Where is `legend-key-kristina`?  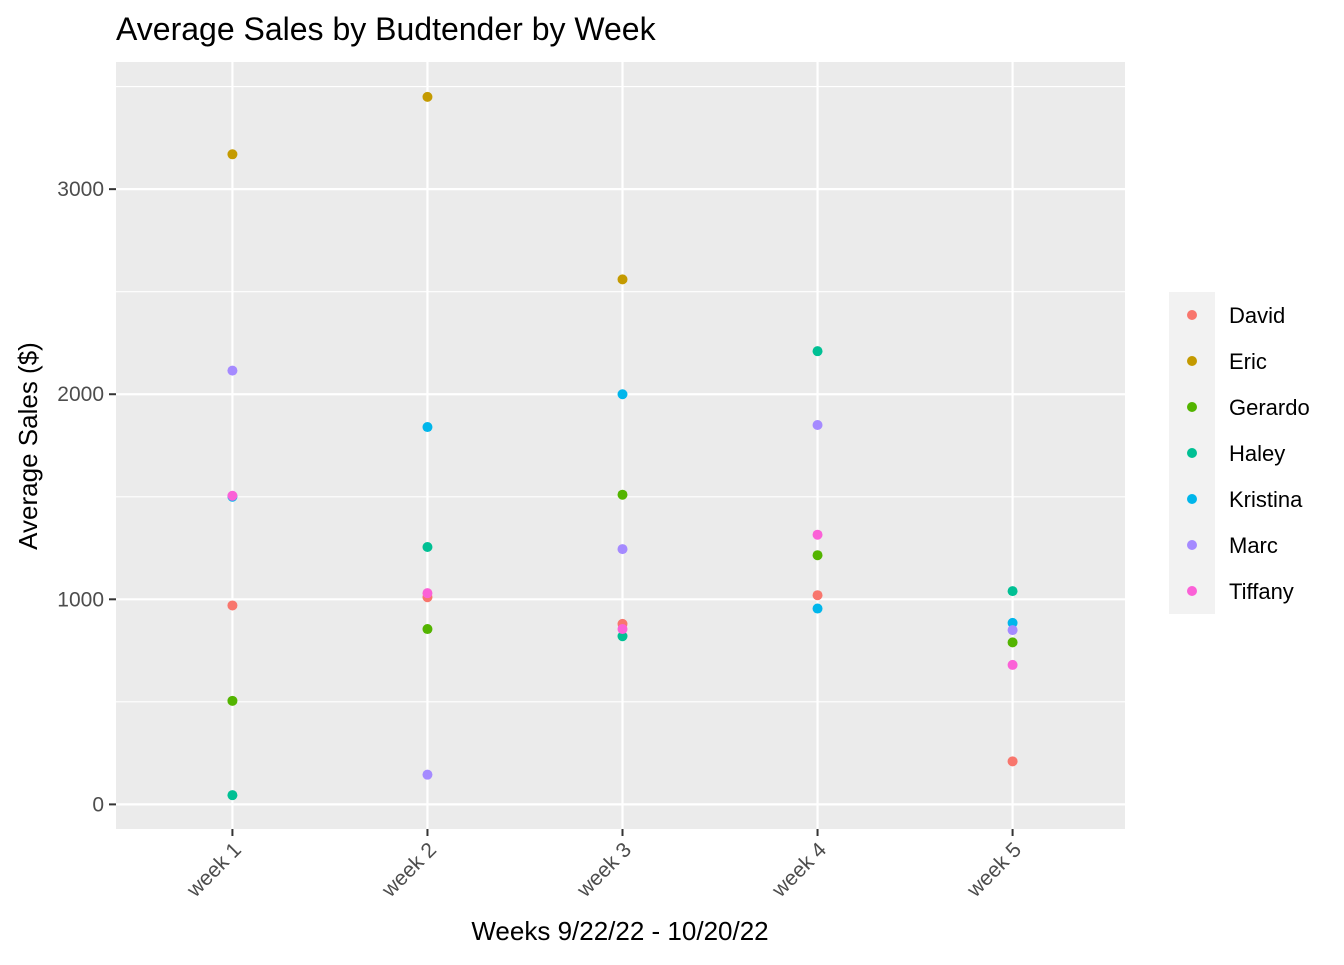
legend-key-kristina is located at coordinates (1192, 499).